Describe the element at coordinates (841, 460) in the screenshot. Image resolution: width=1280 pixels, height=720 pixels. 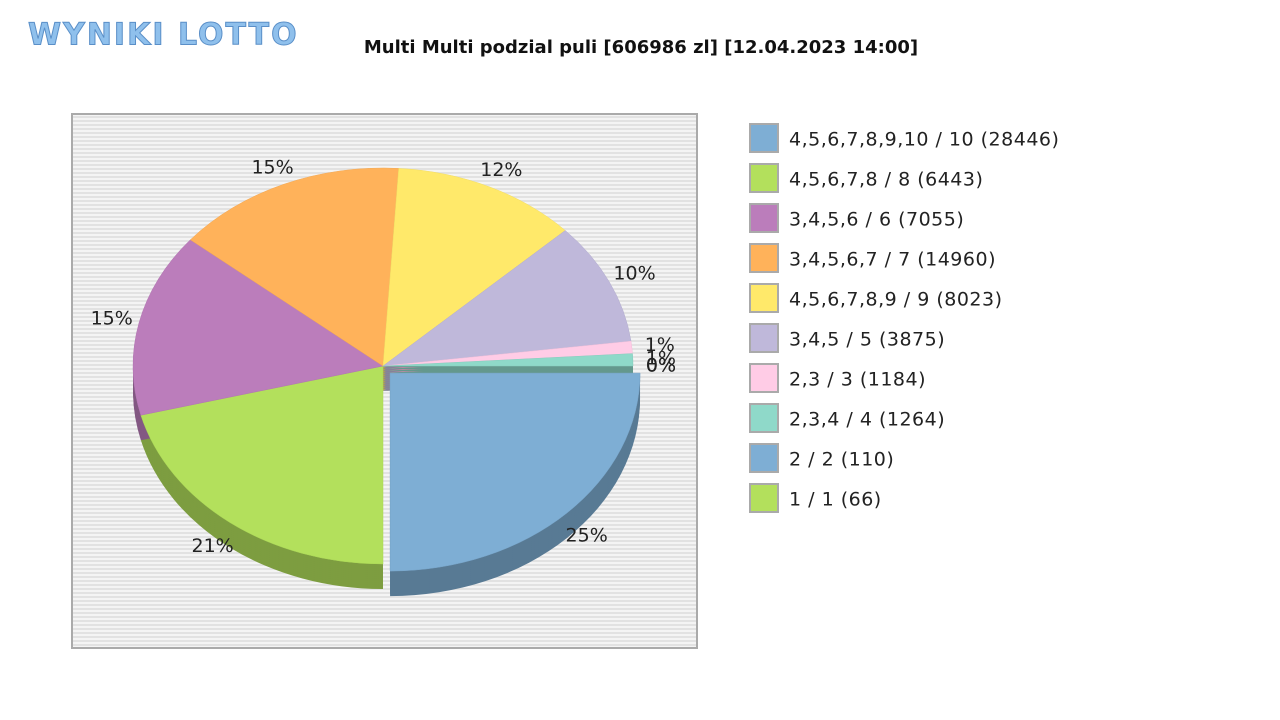
I see `legend-label: 2 / 2 (110)` at that location.